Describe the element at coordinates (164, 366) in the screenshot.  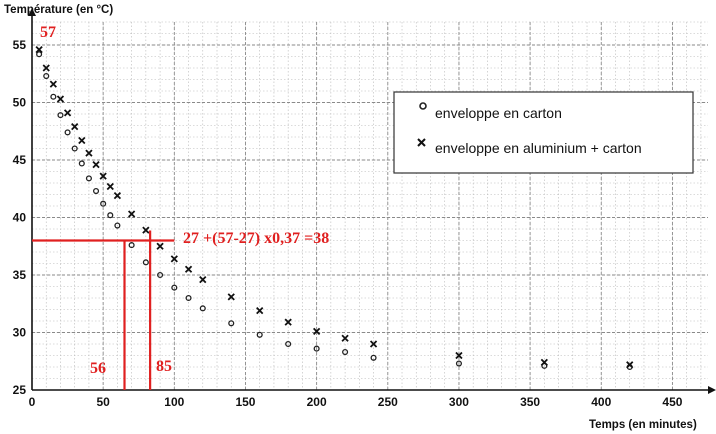
I see `annotation-time-85: 85` at that location.